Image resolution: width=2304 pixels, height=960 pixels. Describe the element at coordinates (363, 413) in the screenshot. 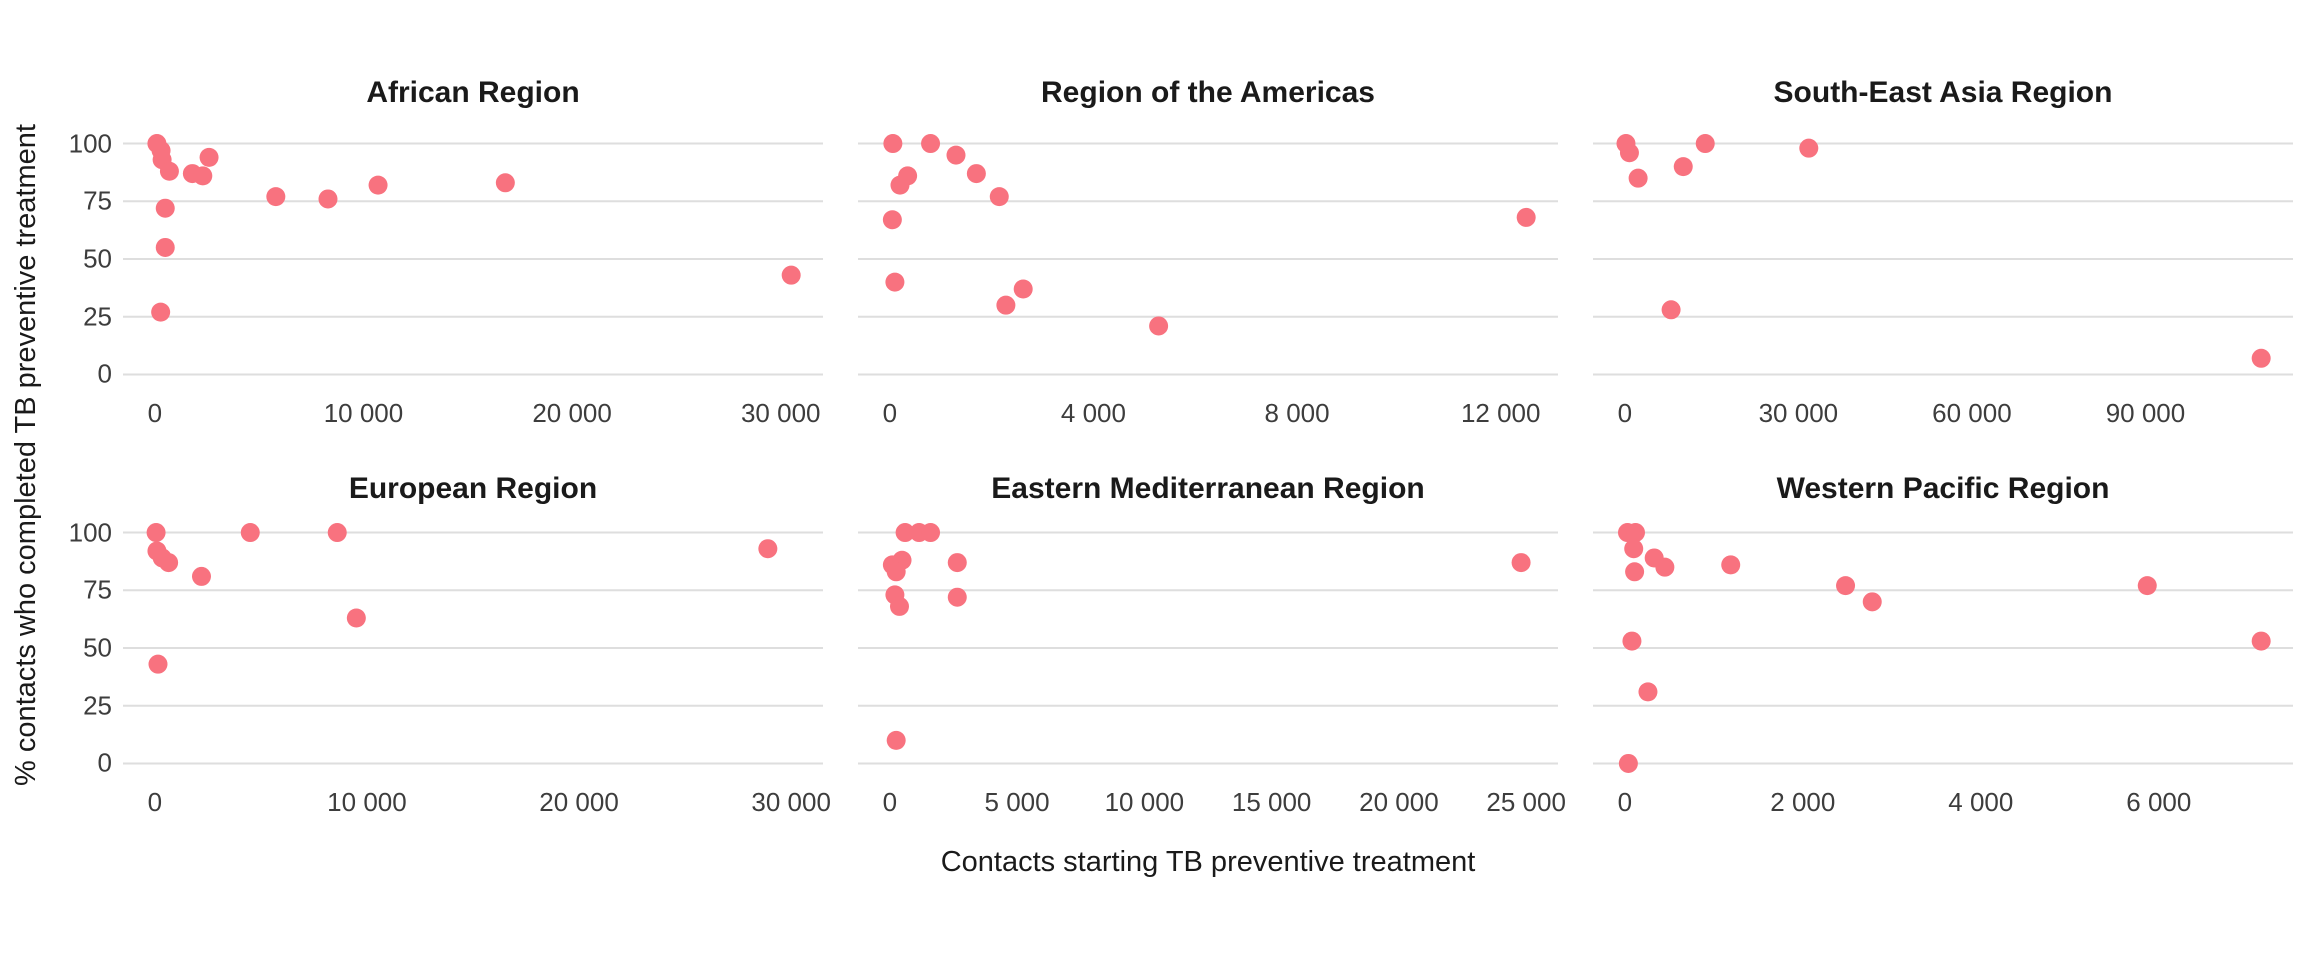

I see `x-tick-label: 10 000` at that location.